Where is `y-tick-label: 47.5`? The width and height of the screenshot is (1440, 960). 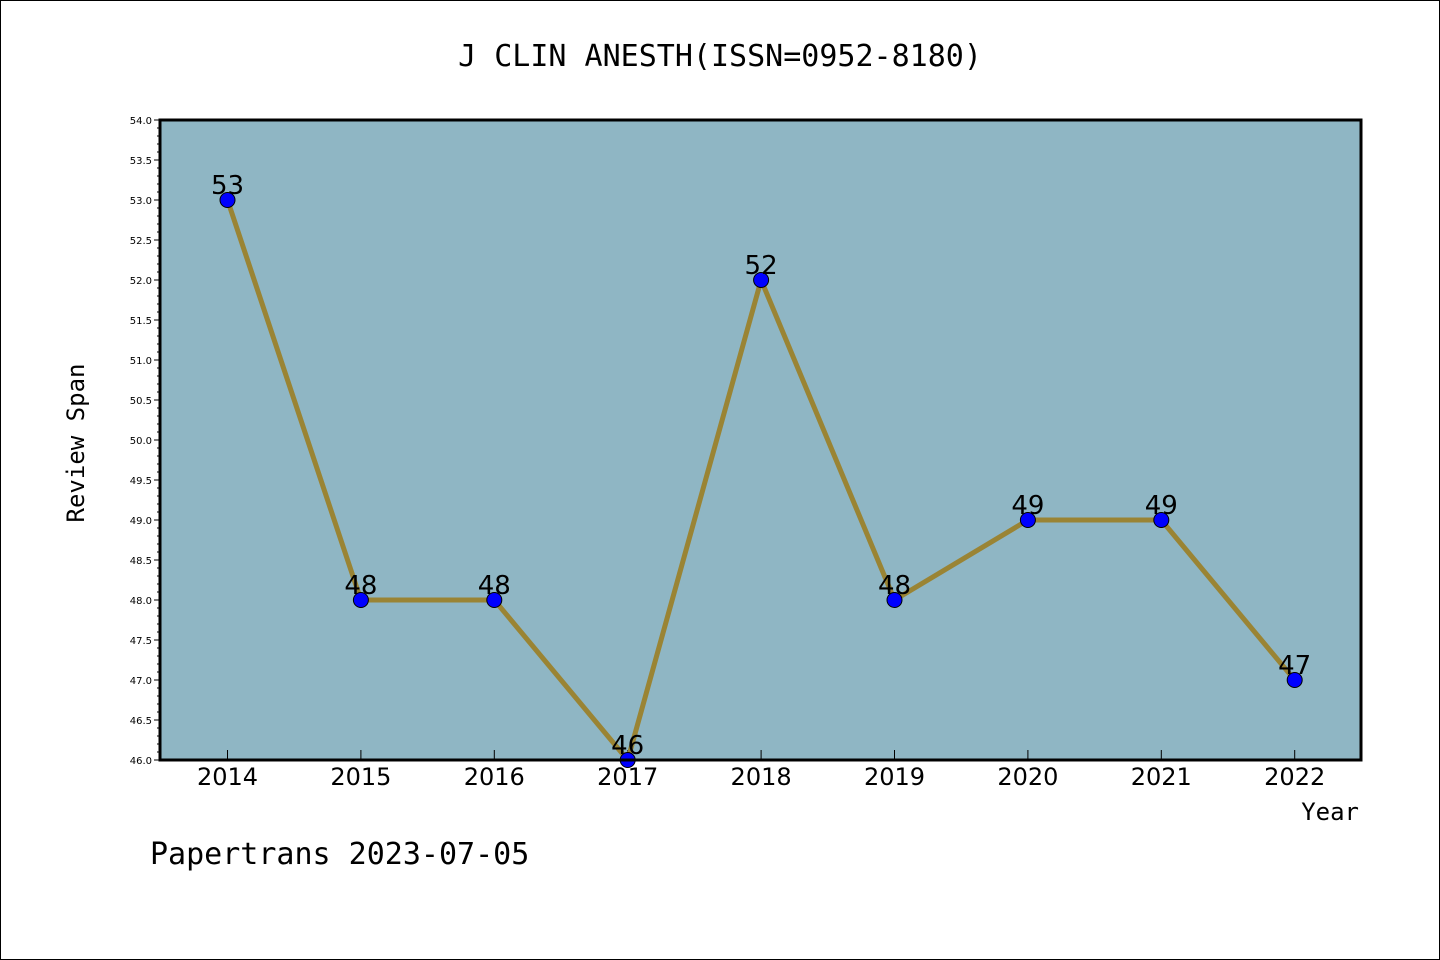 y-tick-label: 47.5 is located at coordinates (141, 641).